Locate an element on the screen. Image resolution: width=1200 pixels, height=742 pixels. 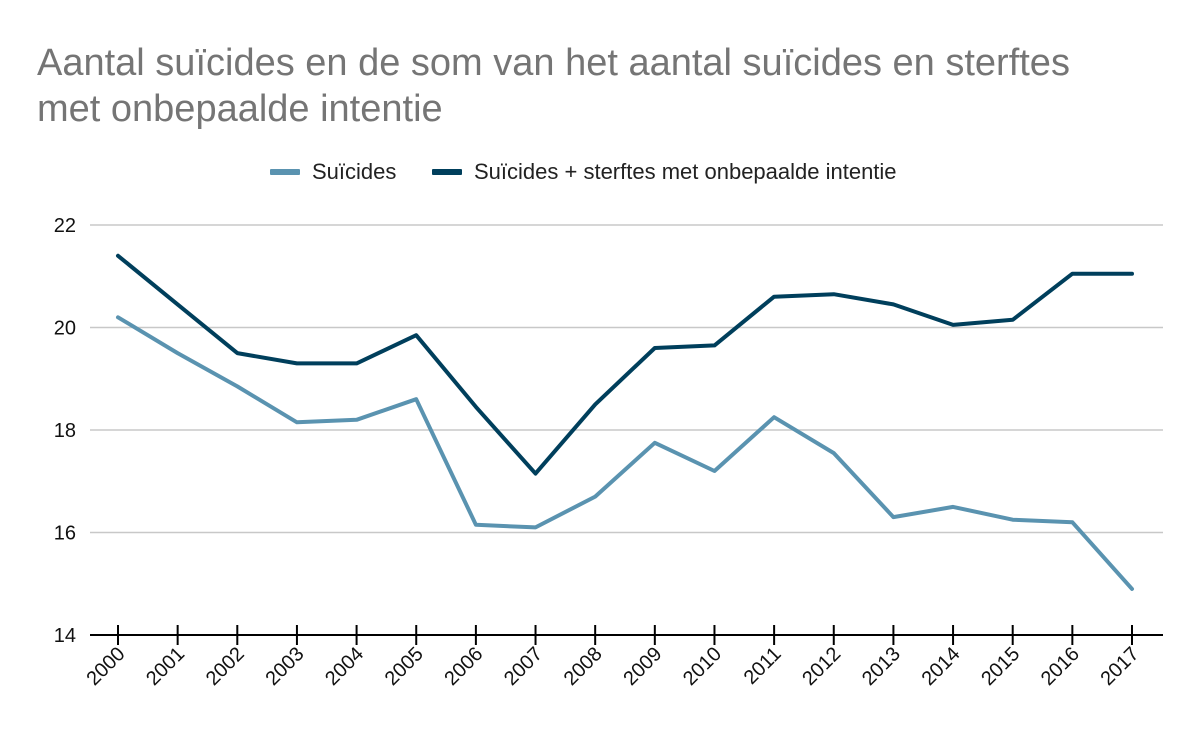
legend-swatch-suicides is located at coordinates (285, 172).